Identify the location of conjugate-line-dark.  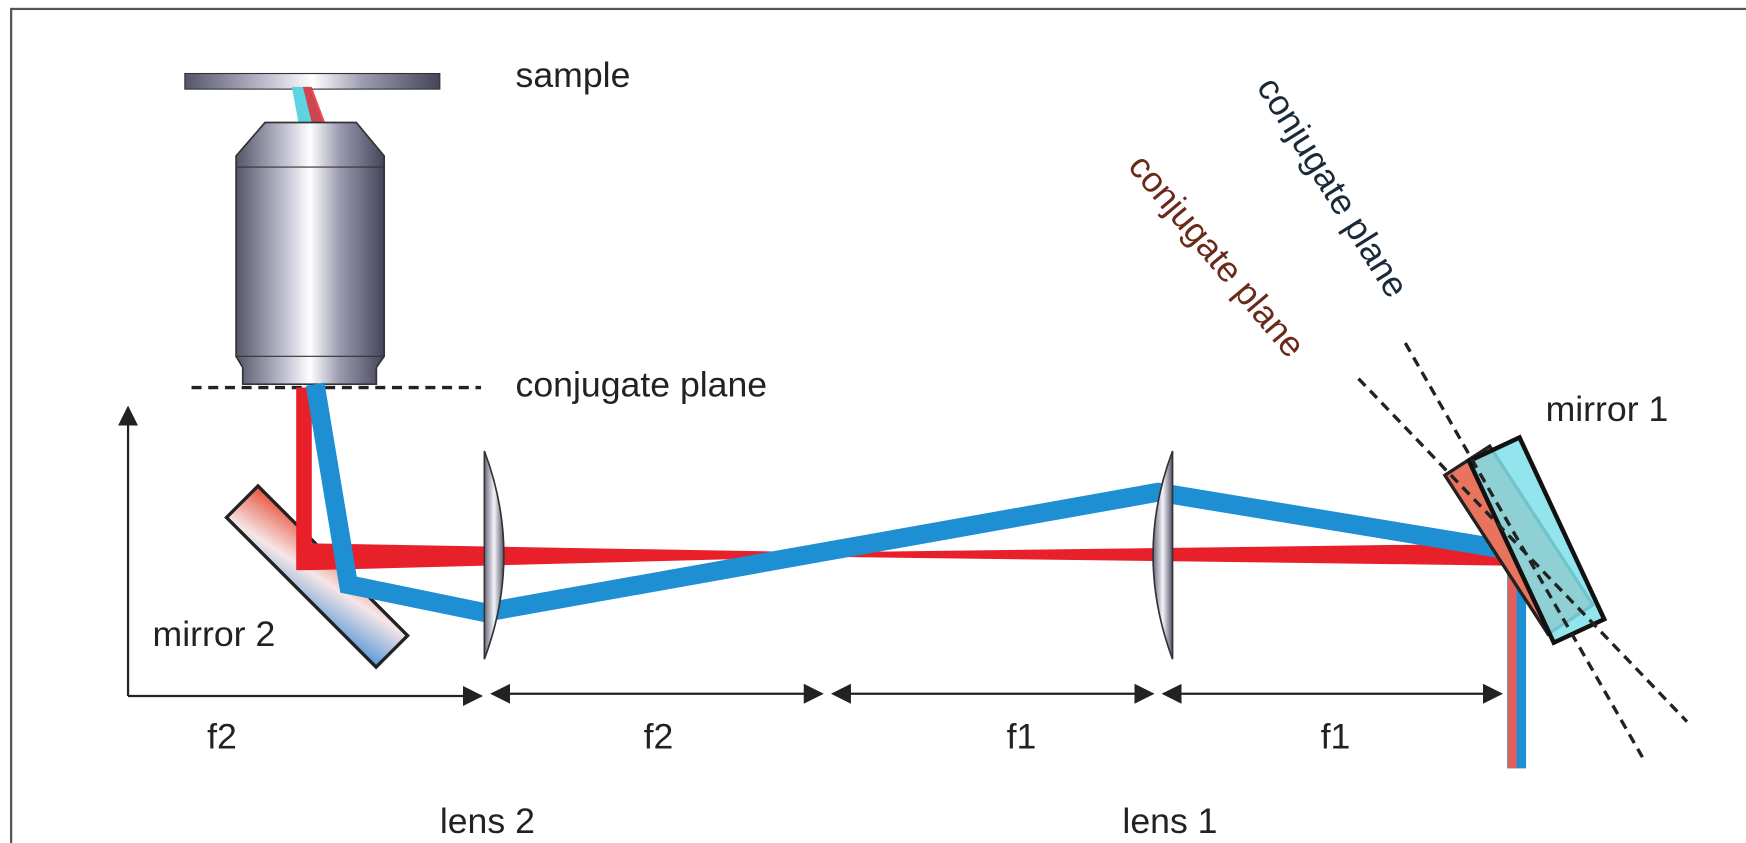
(1523, 550).